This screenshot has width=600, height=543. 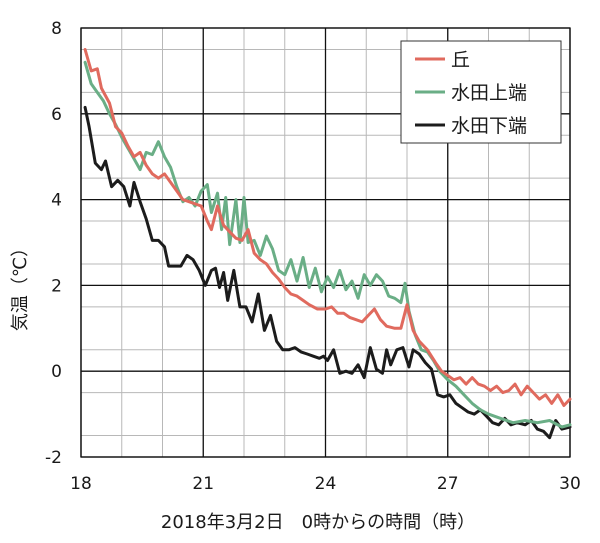 What do you see at coordinates (318, 522) in the screenshot?
I see `x-axis-title: 2018年3月2日 0時からの時間（時）` at bounding box center [318, 522].